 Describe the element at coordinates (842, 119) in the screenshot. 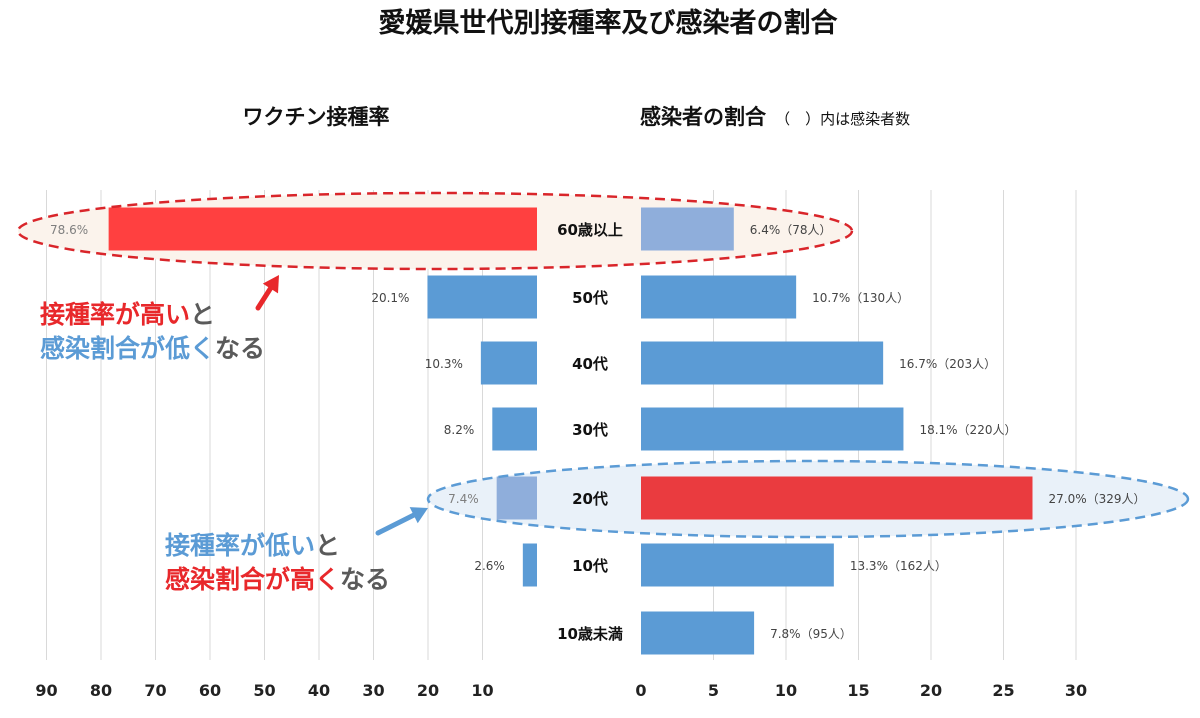

I see `right-panel-note: （ ）内は感染者数` at that location.